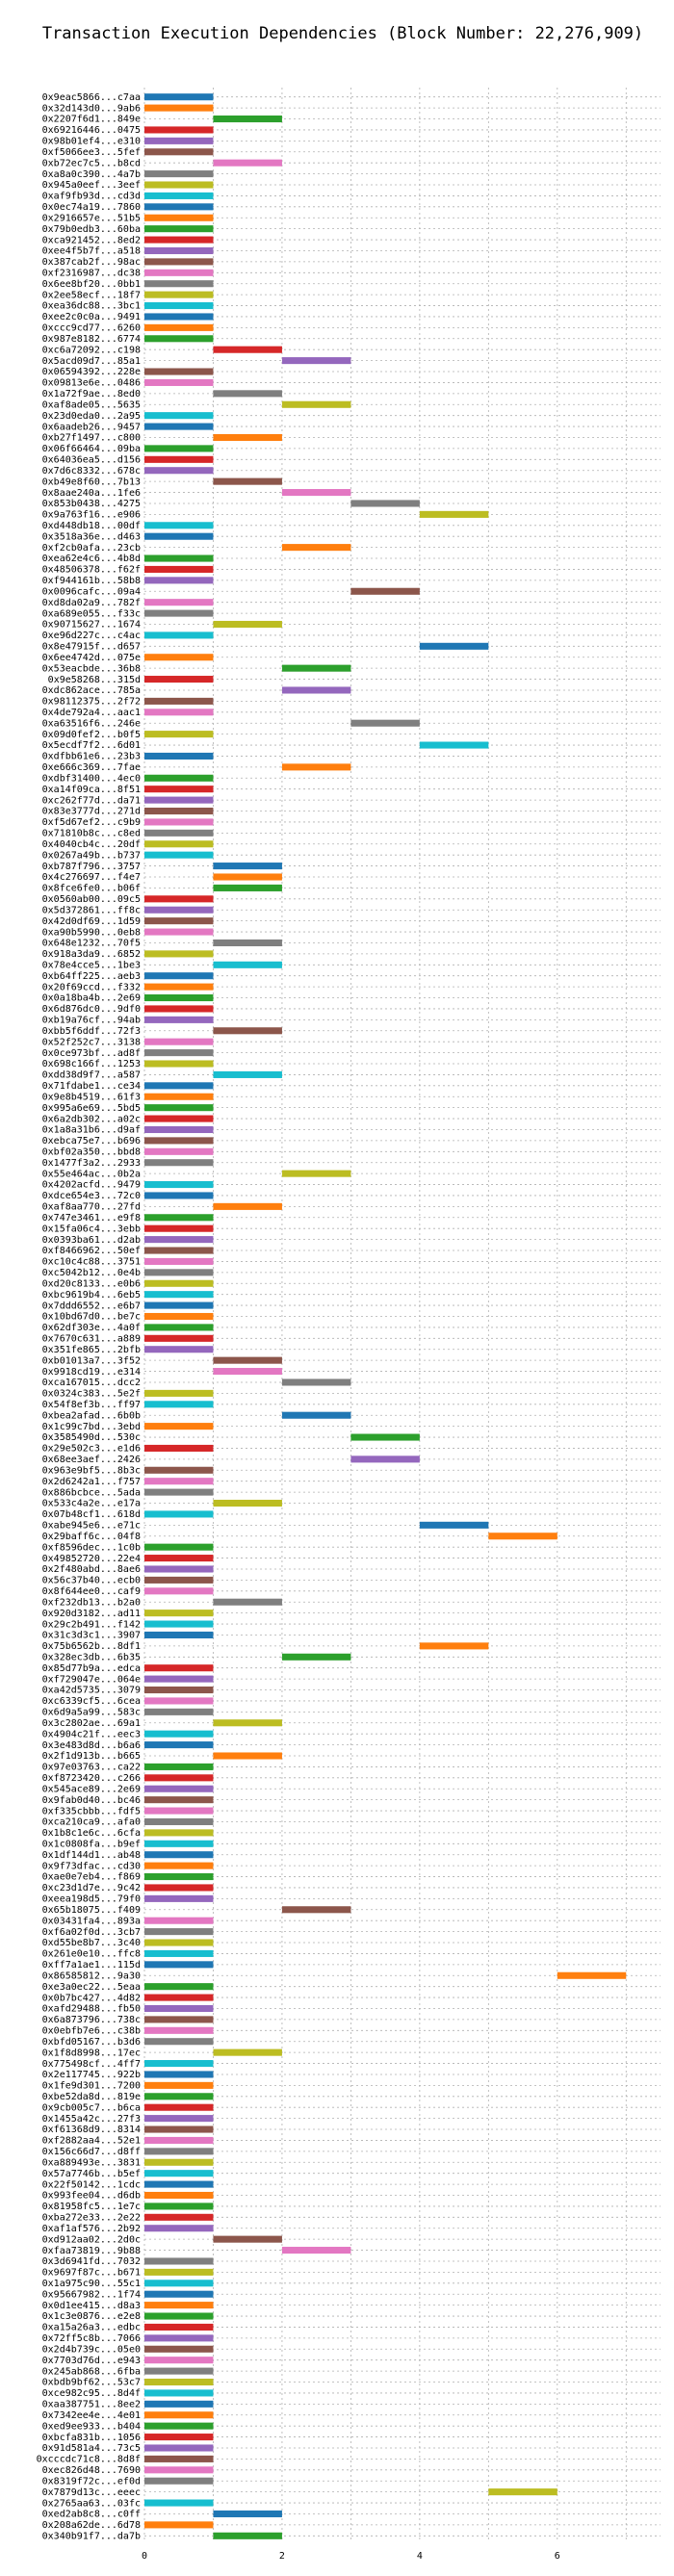 This screenshot has width=674, height=2576. Describe the element at coordinates (91, 1713) in the screenshot. I see `transaction-label: 0x6d9a5a99...583c` at that location.